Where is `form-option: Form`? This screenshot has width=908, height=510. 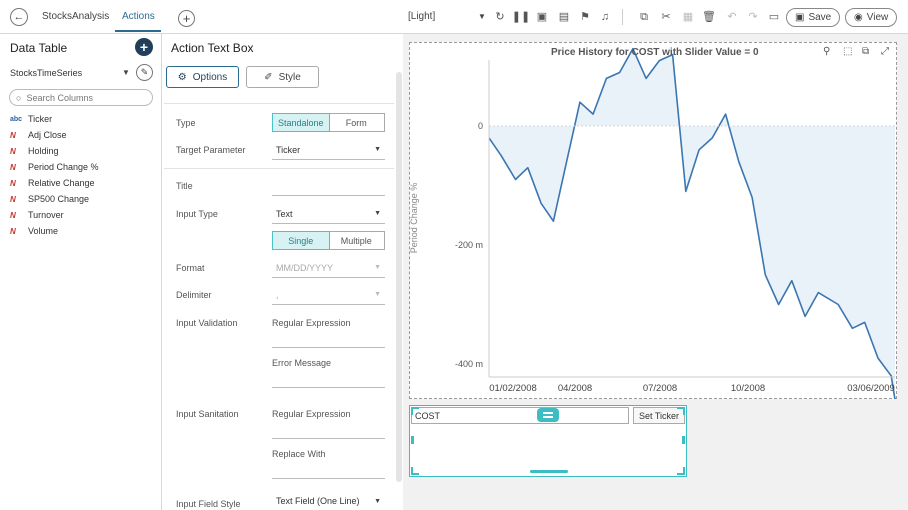
form-option: Form is located at coordinates (356, 122).